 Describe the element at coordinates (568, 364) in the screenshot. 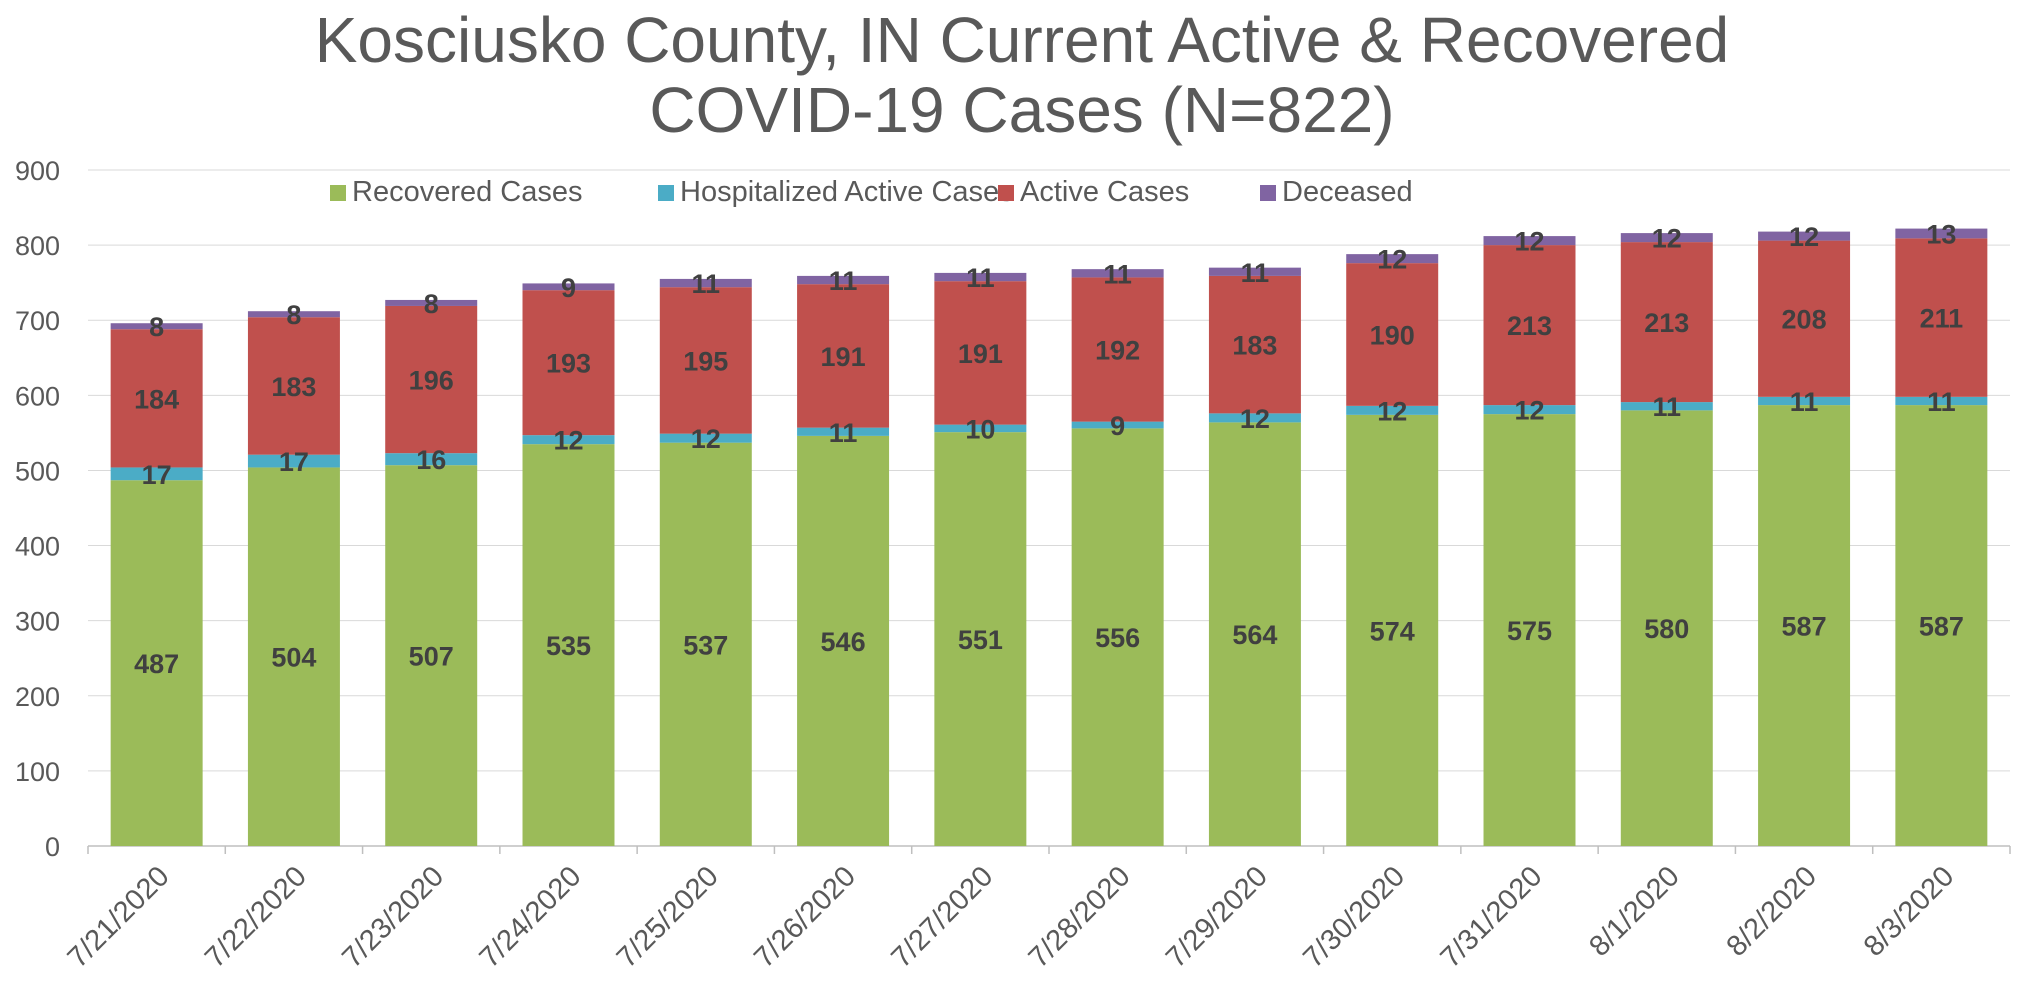

I see `data-label: 193` at that location.